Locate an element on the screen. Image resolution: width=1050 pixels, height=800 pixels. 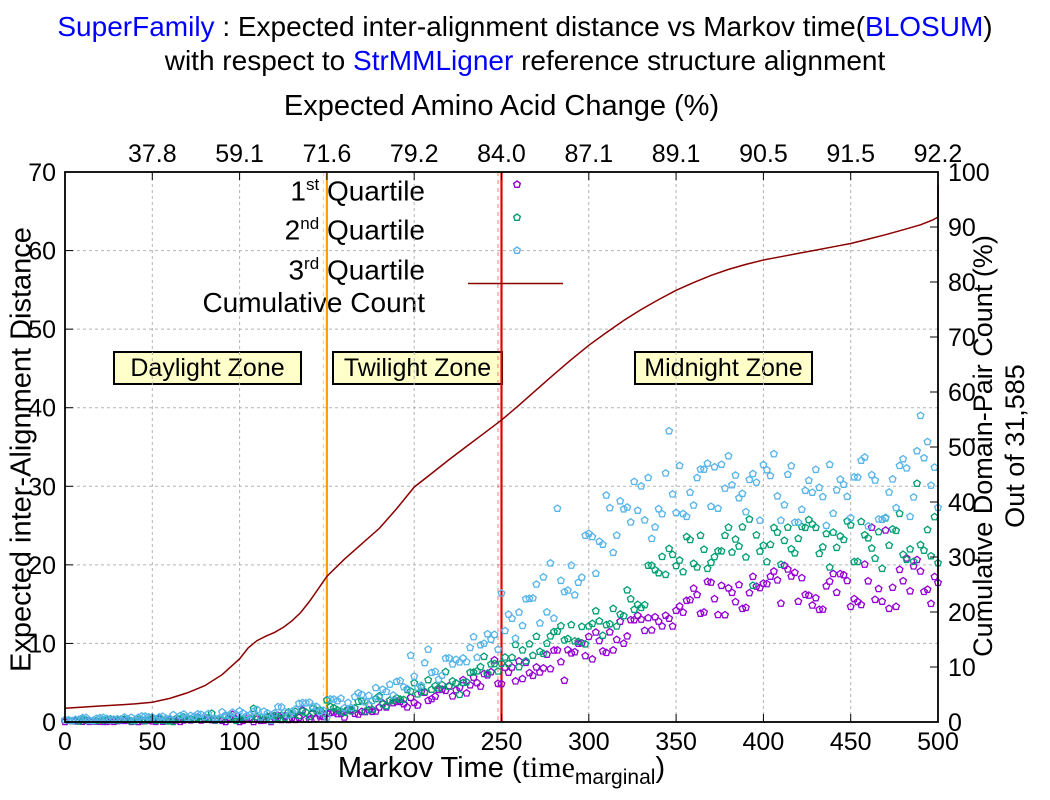
legend-item-q3: 3rd Quartile is located at coordinates (356, 269).